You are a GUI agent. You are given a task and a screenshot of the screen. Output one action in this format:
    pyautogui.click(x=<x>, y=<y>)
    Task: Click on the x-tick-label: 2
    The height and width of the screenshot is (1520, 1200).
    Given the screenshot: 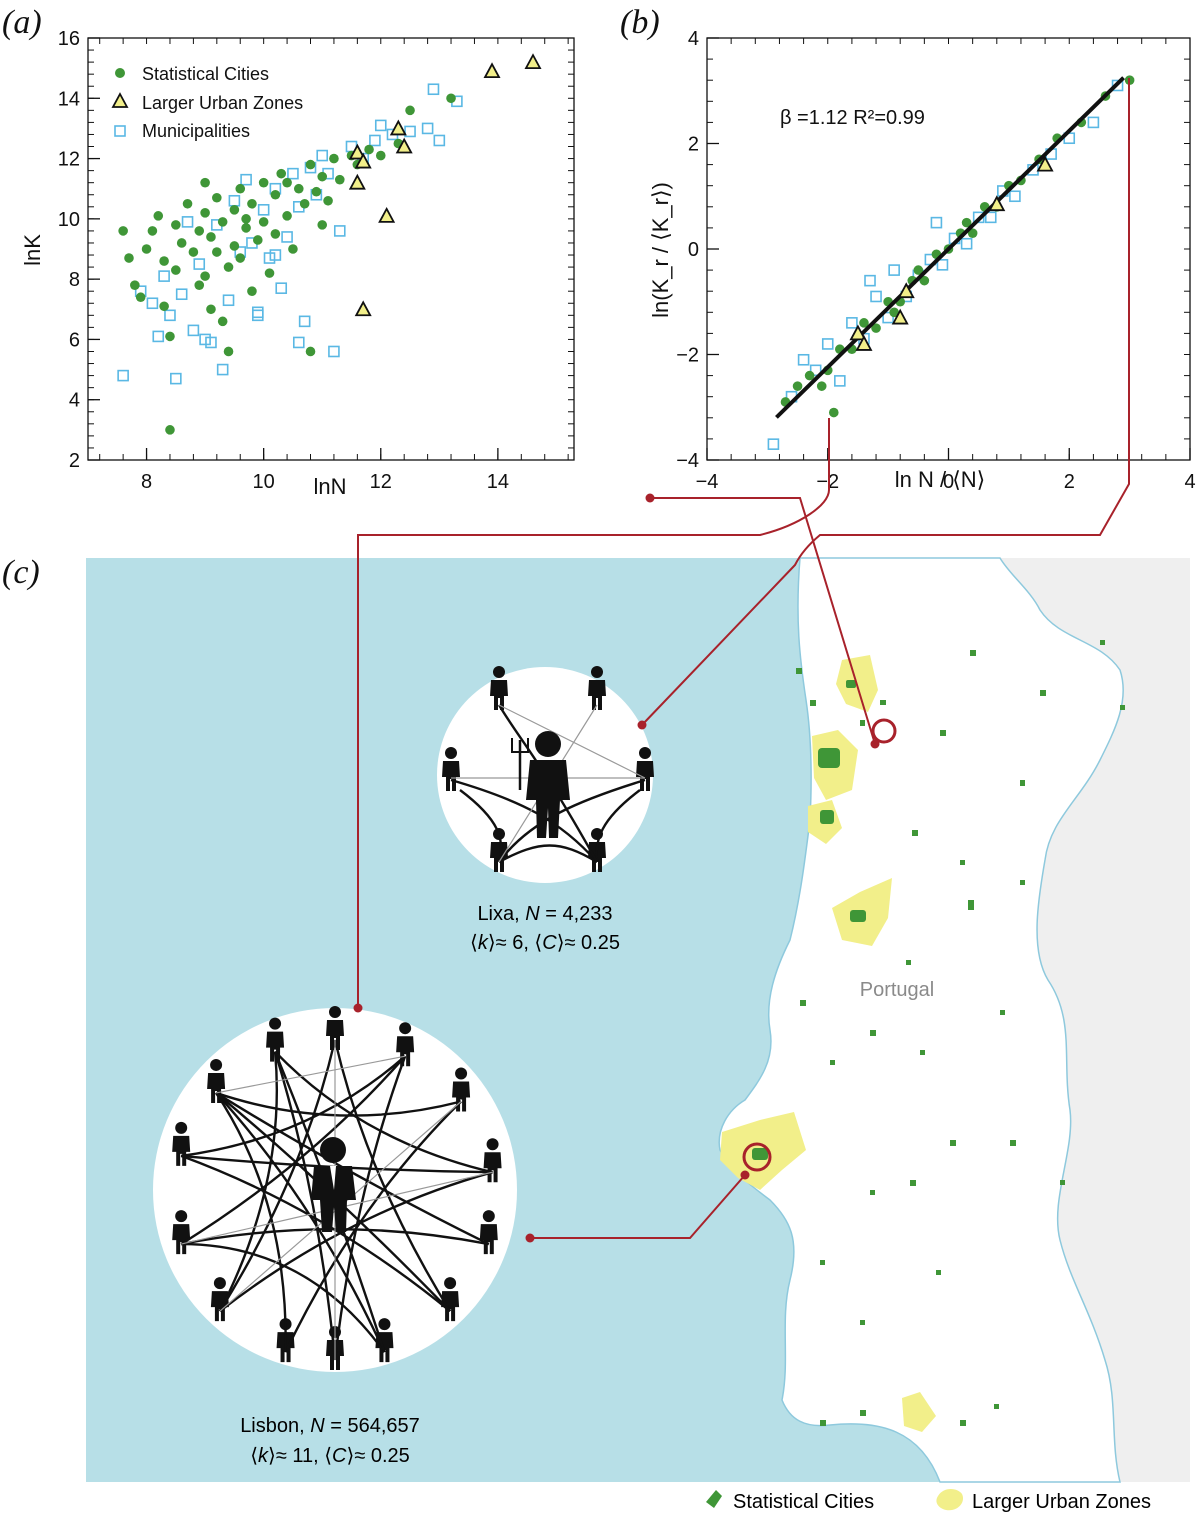 What is the action you would take?
    pyautogui.click(x=1069, y=482)
    